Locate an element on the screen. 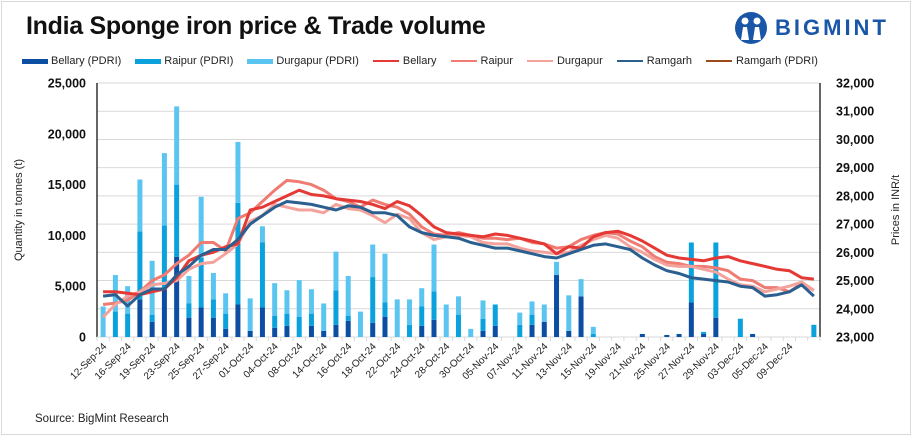 The width and height of the screenshot is (914, 438). source-note: Source: BigMint Research is located at coordinates (102, 419).